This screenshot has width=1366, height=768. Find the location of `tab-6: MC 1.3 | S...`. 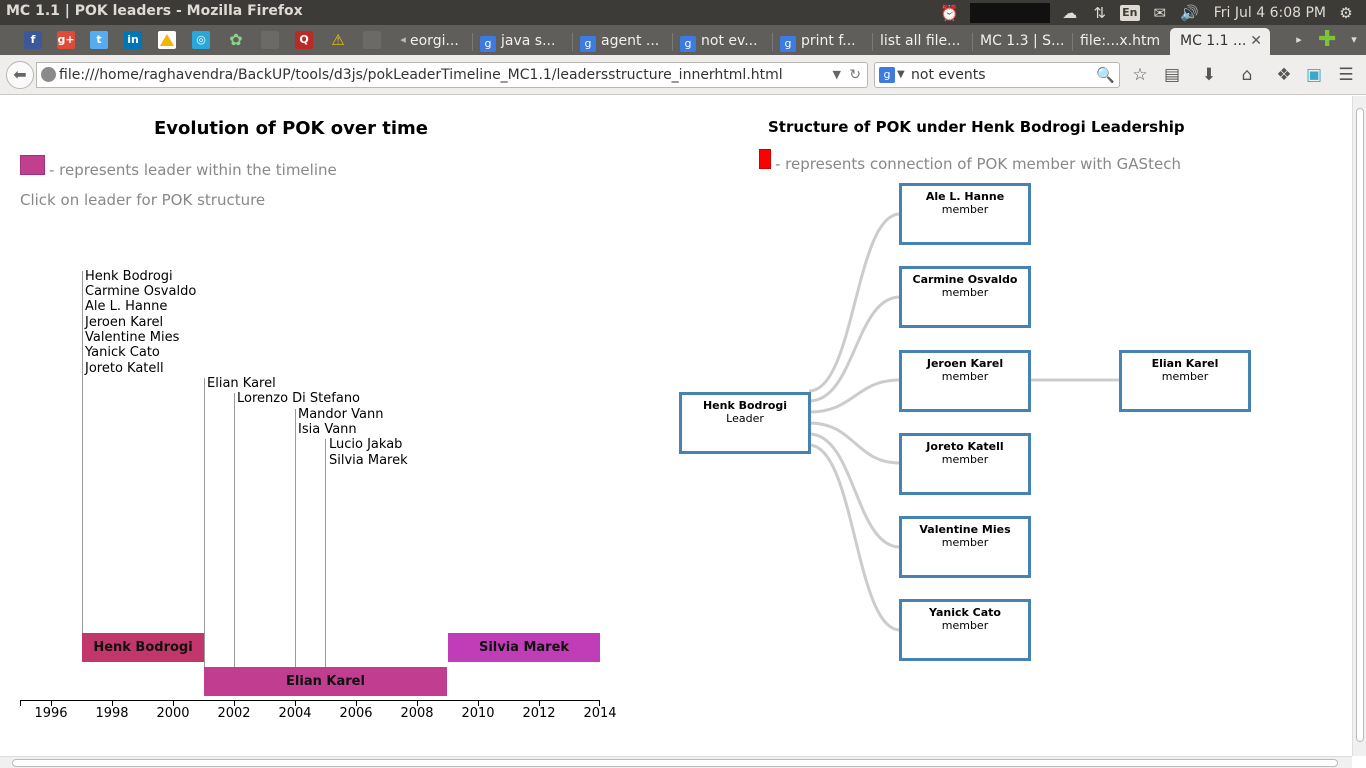

tab-6: MC 1.3 | S... is located at coordinates (1022, 41).